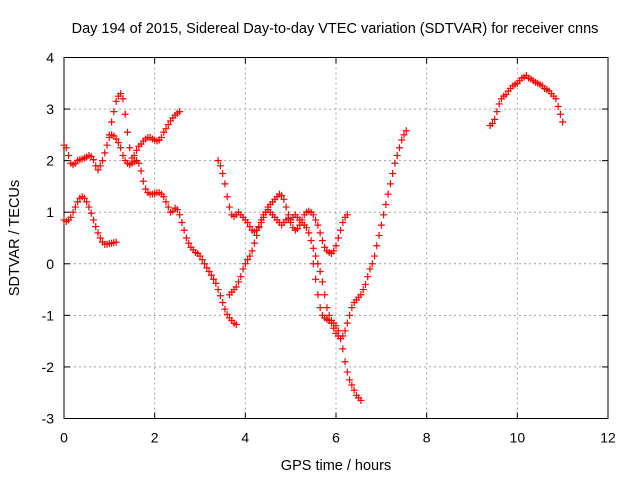  I want to click on y-tick-label: 1, so click(50, 212).